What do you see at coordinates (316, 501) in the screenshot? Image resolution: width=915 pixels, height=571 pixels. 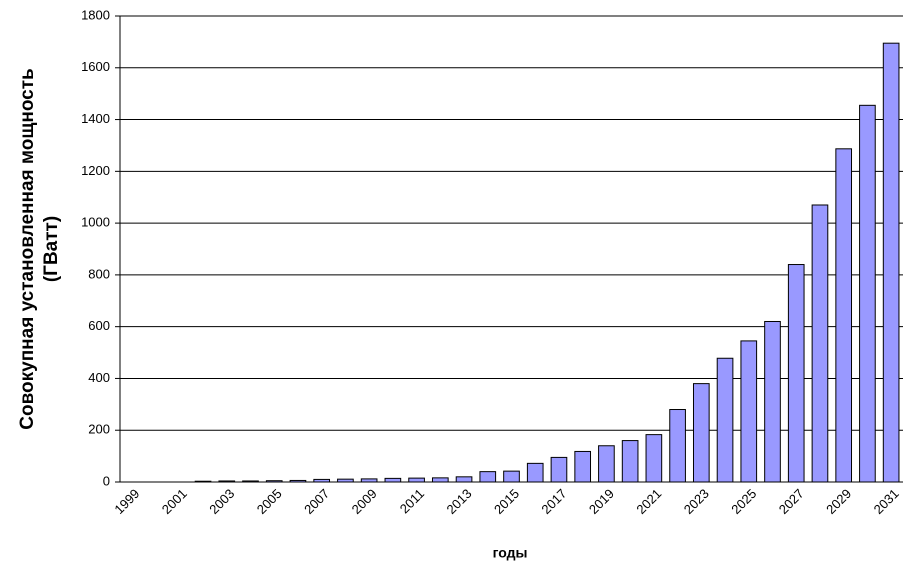 I see `x-tick-label: 2007` at bounding box center [316, 501].